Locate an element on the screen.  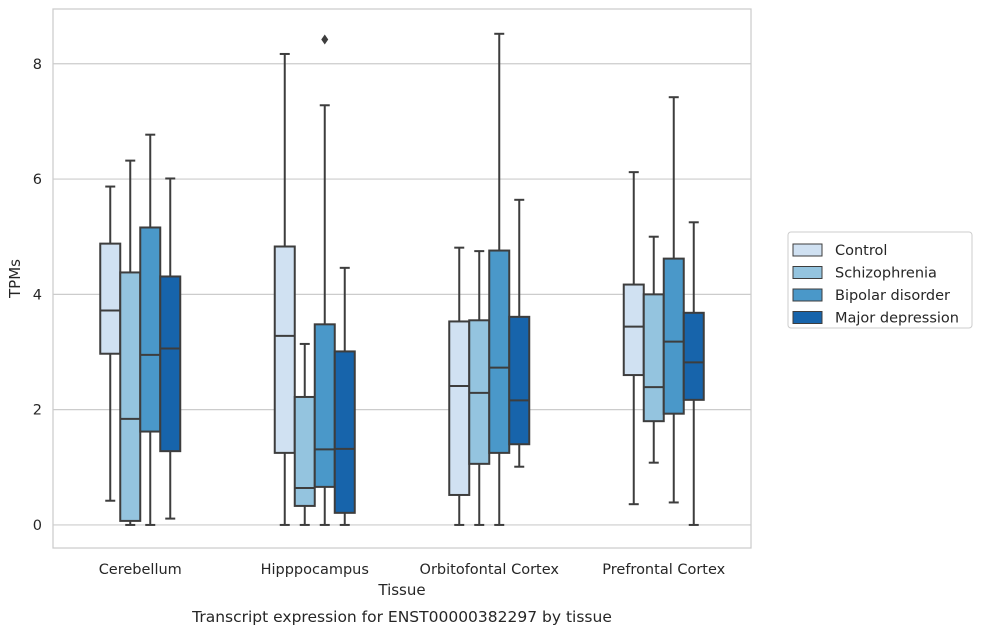
legend-item: Major depression is located at coordinates (875, 319).